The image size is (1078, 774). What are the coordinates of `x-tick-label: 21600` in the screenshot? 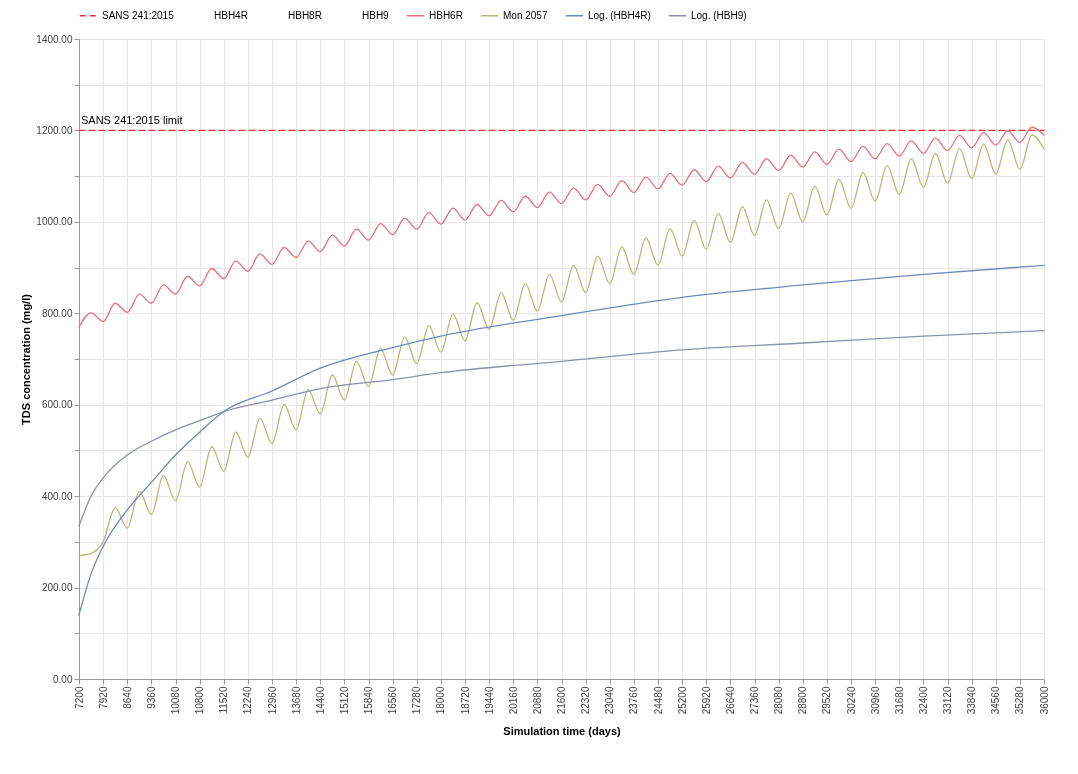 It's located at (561, 700).